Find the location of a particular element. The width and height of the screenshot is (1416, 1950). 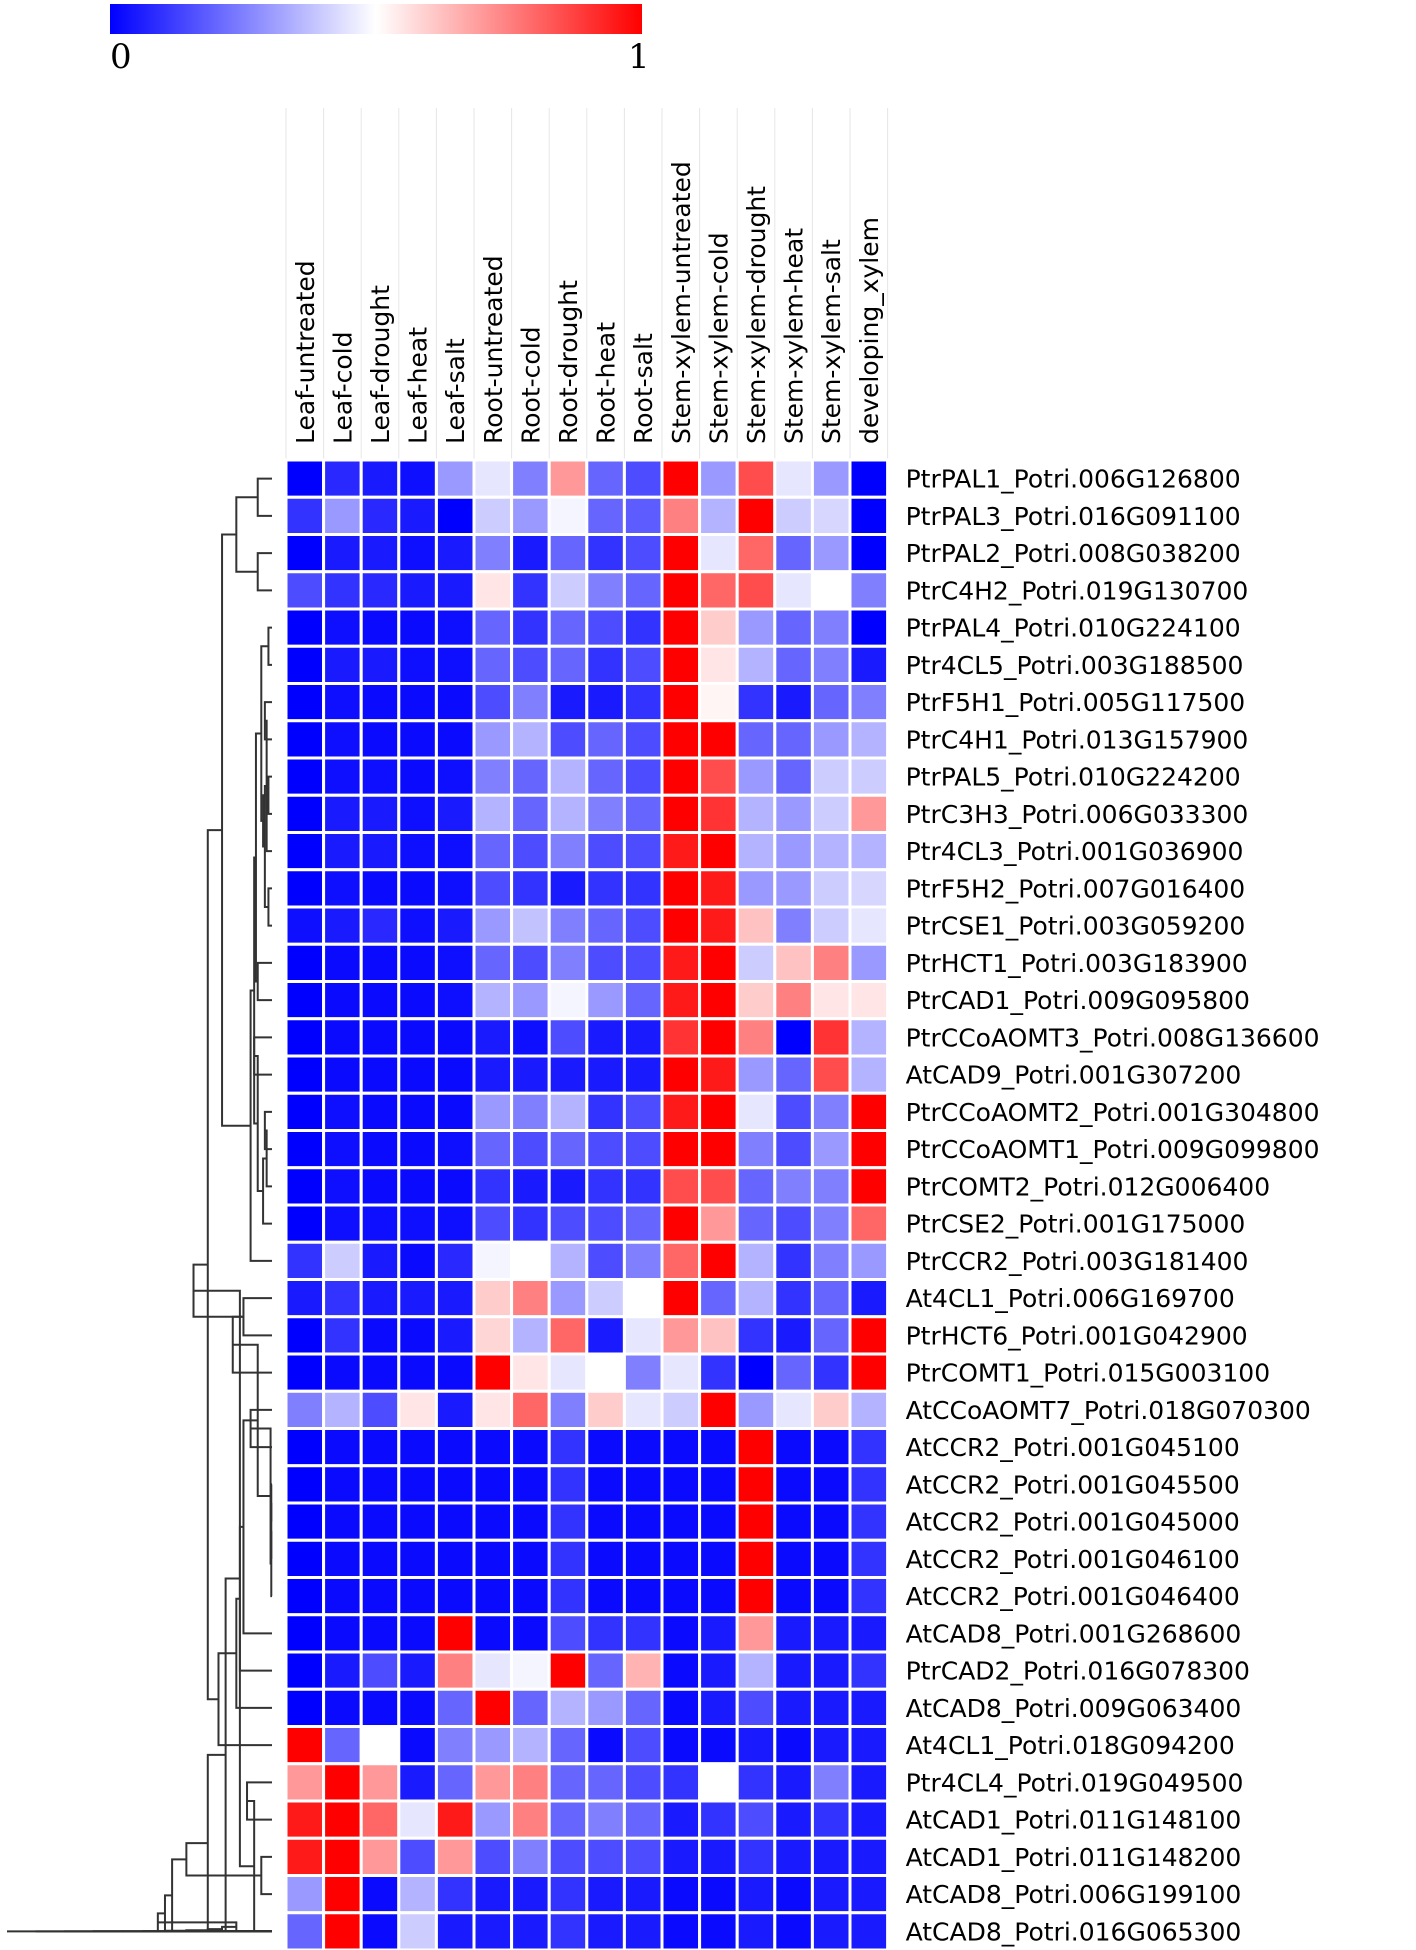

row-label: AtCCR2_Potri.001G045100 is located at coordinates (1073, 1447).